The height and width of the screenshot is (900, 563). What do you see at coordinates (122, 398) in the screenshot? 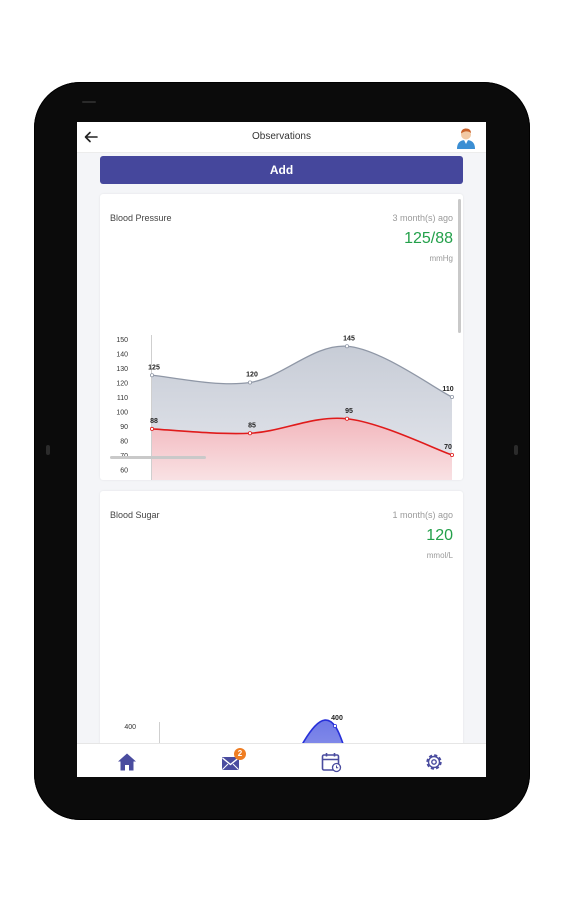
I see `y-tick-label: 110` at bounding box center [122, 398].